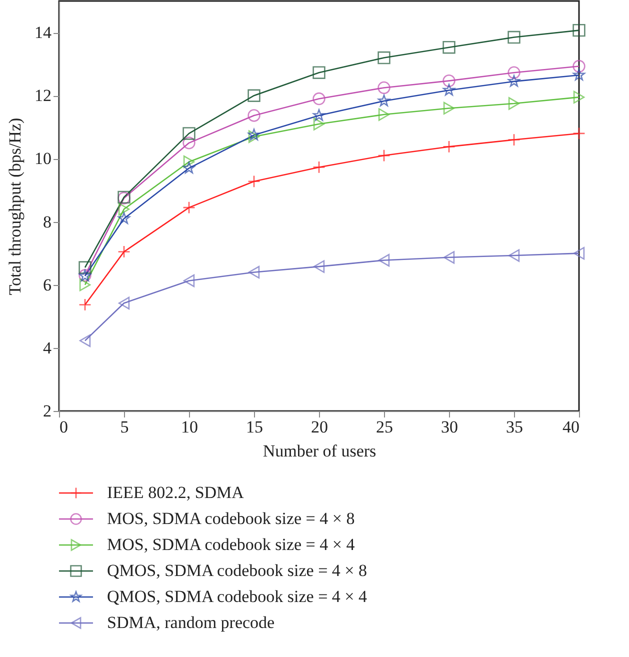 This screenshot has width=629, height=657. I want to click on y-tick-label: 10, so click(43, 158).